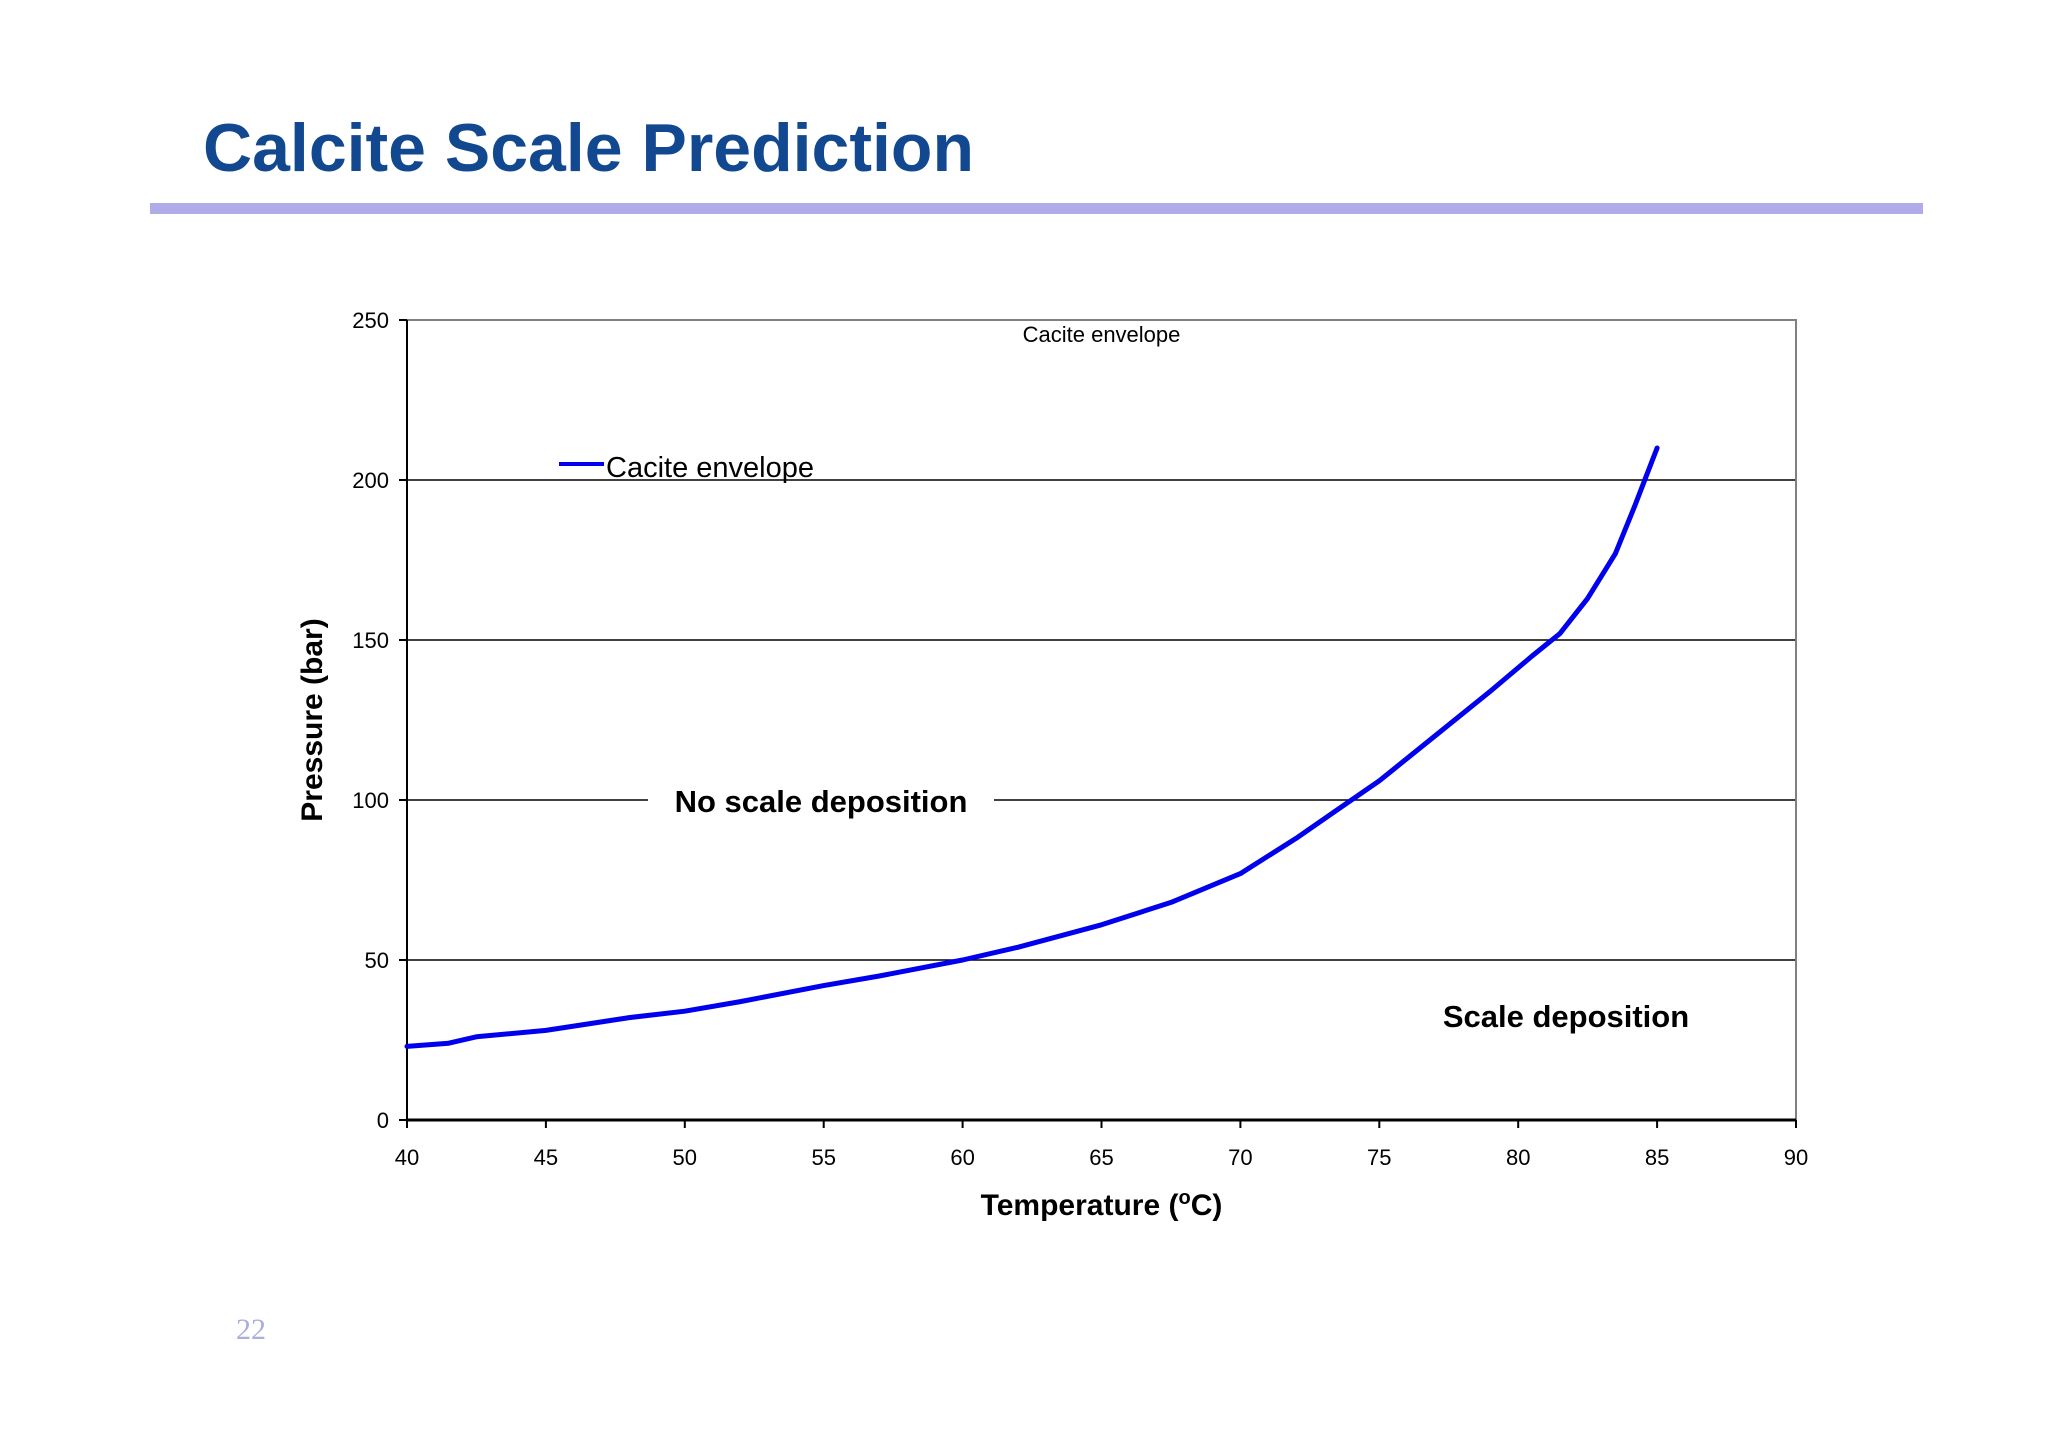 The image size is (2048, 1448). Describe the element at coordinates (685, 1157) in the screenshot. I see `x-tick-label-50: 50` at that location.